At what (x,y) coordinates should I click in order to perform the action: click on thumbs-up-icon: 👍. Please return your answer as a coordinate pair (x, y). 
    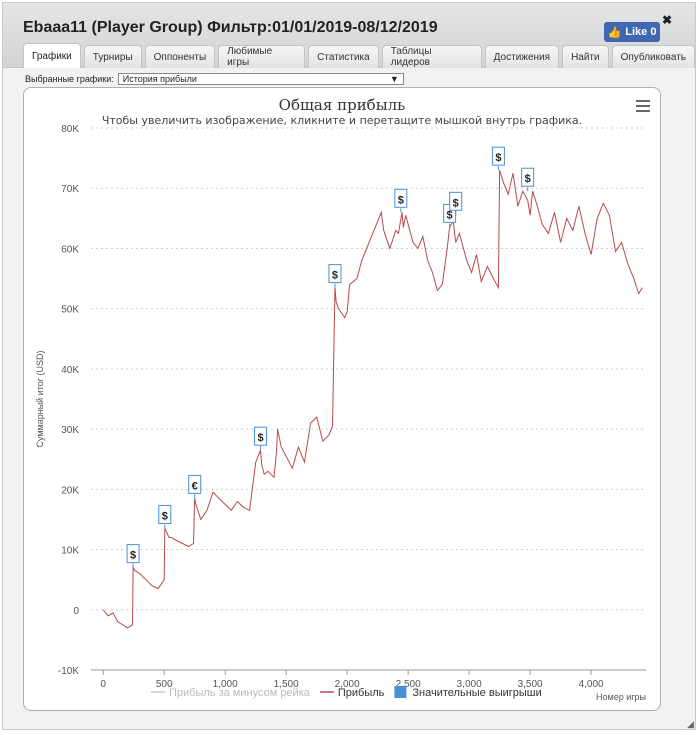
    Looking at the image, I should click on (614, 32).